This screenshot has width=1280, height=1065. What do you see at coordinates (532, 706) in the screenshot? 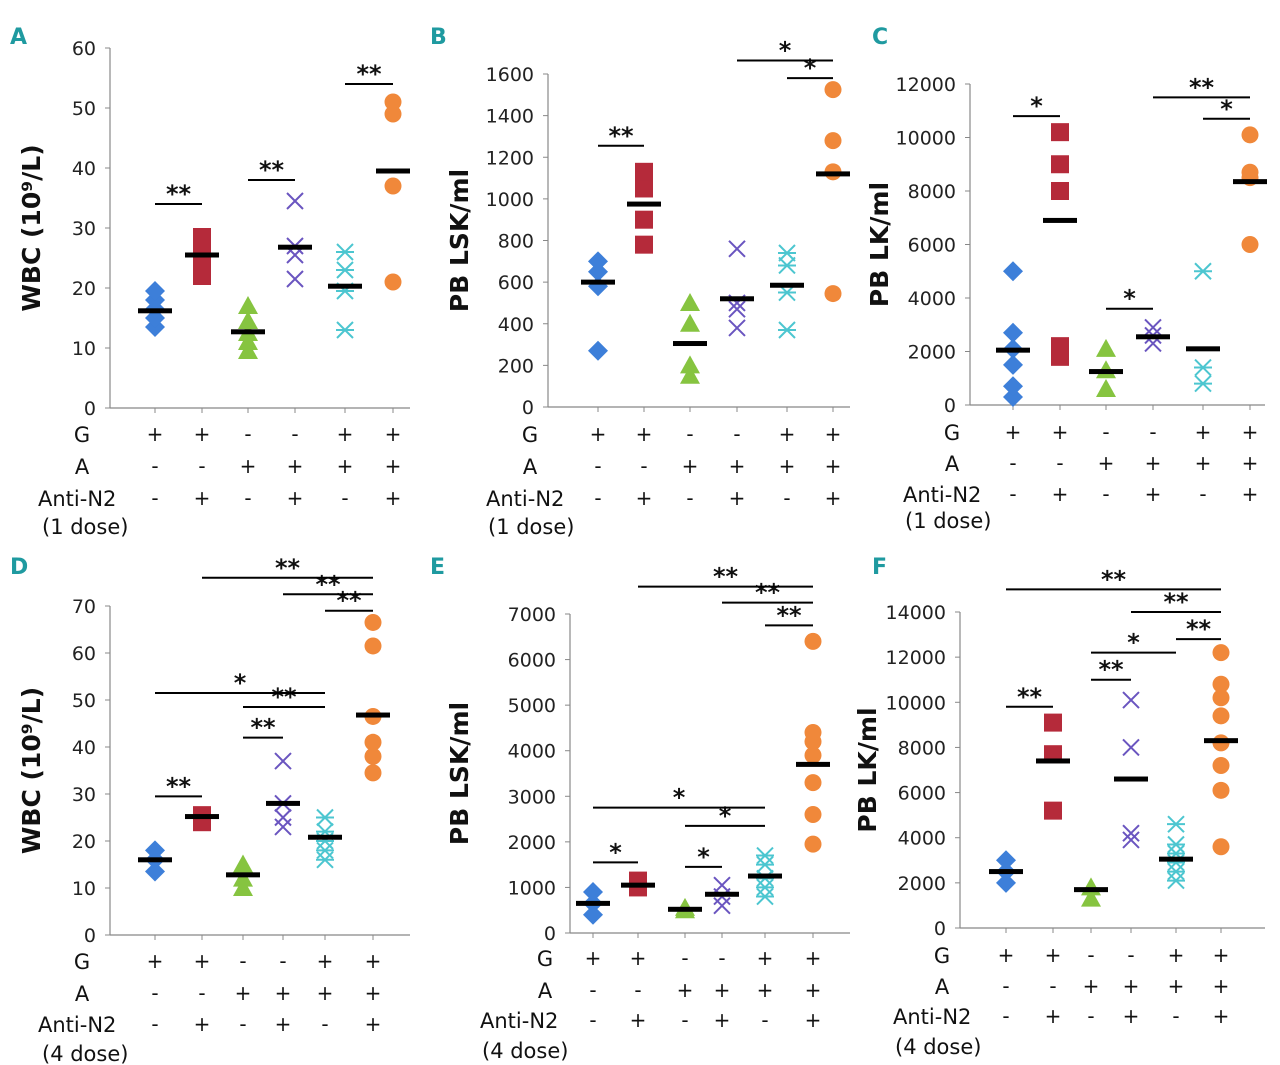
I see `y-tick-label: 5000` at bounding box center [532, 706].